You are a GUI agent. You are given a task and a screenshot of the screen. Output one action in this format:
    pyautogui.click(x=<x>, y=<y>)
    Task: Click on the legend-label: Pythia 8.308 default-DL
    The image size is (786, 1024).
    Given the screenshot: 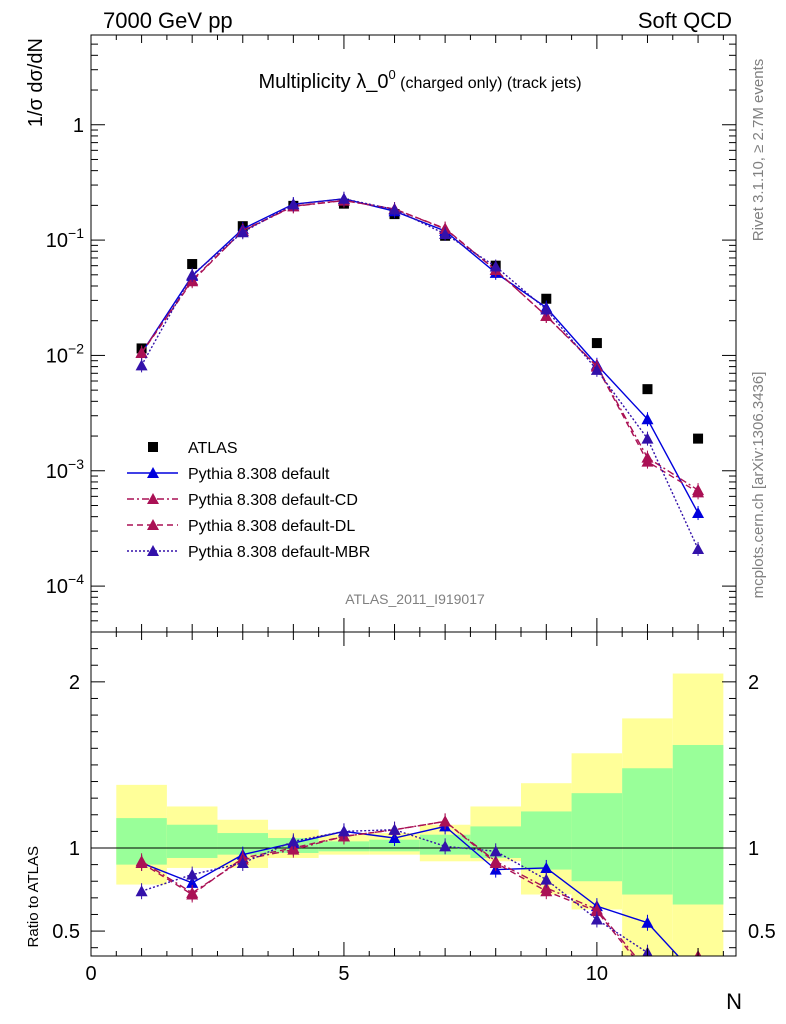 What is the action you would take?
    pyautogui.click(x=271, y=526)
    